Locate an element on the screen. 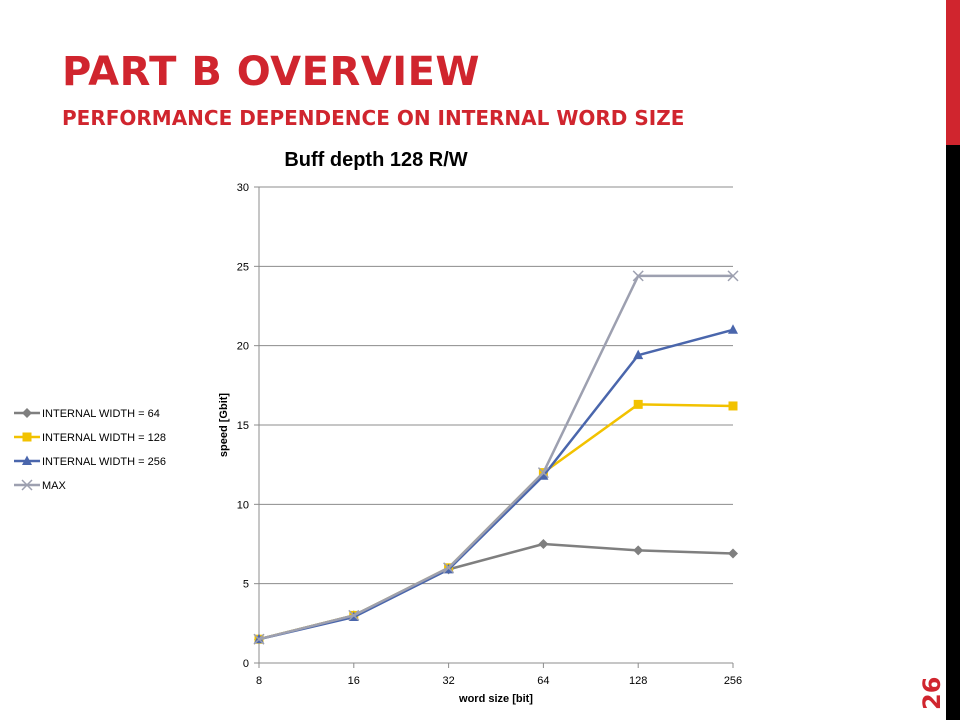 The image size is (960, 720). x-tick-label: 64 is located at coordinates (543, 681).